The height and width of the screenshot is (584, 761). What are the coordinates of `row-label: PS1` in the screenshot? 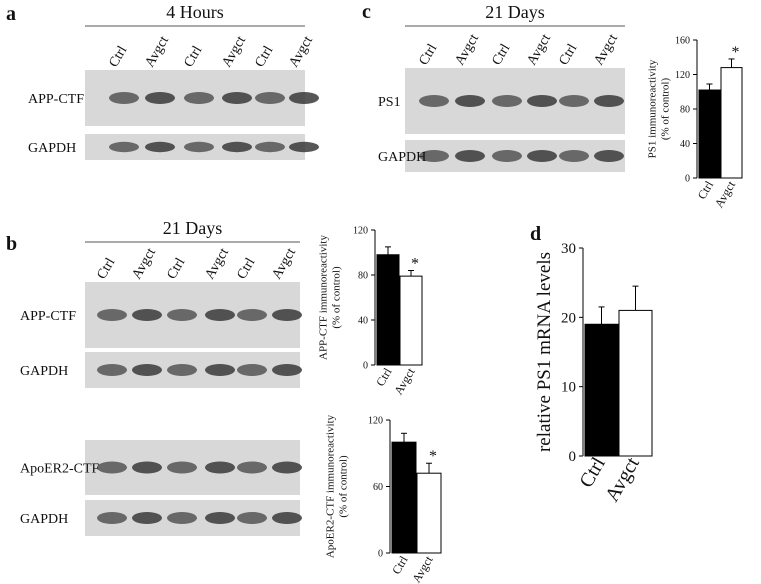 It's located at (389, 102).